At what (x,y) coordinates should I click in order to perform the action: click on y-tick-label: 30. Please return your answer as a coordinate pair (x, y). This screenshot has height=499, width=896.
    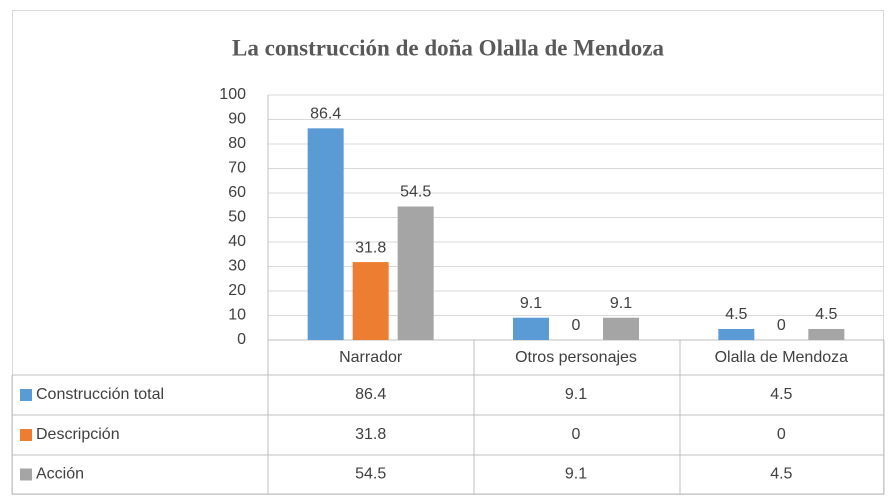
    Looking at the image, I should click on (237, 266).